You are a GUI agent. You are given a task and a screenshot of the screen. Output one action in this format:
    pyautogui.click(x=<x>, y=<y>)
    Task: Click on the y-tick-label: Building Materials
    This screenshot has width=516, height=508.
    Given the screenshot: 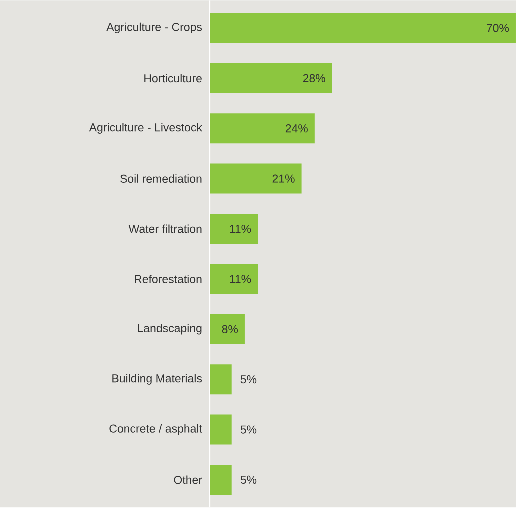 What is the action you would take?
    pyautogui.click(x=157, y=379)
    